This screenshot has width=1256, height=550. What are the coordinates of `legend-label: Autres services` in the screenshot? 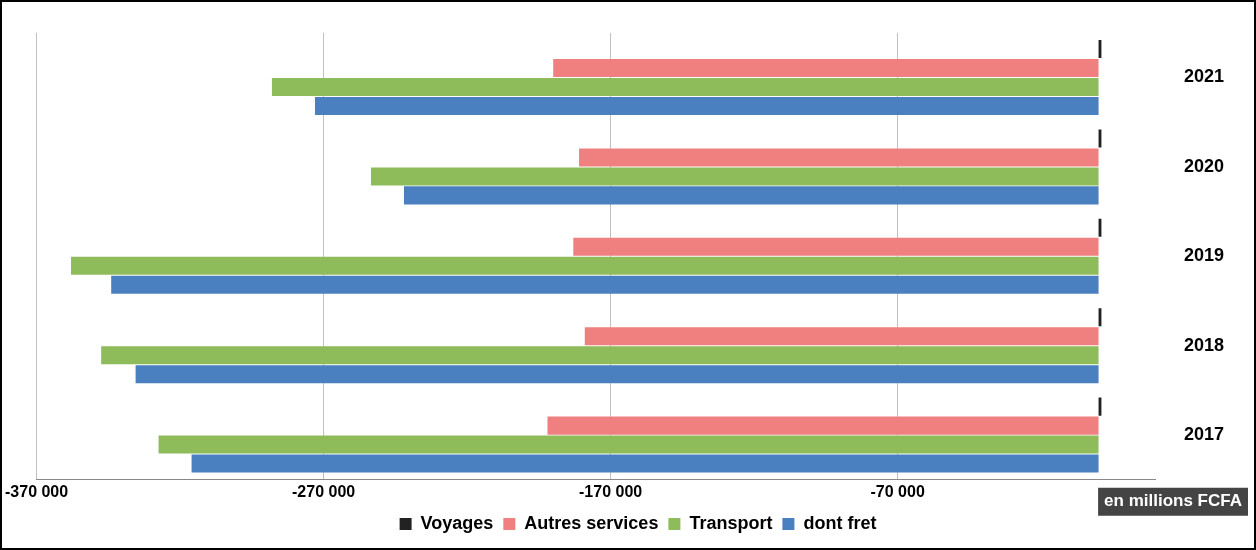 It's located at (591, 522).